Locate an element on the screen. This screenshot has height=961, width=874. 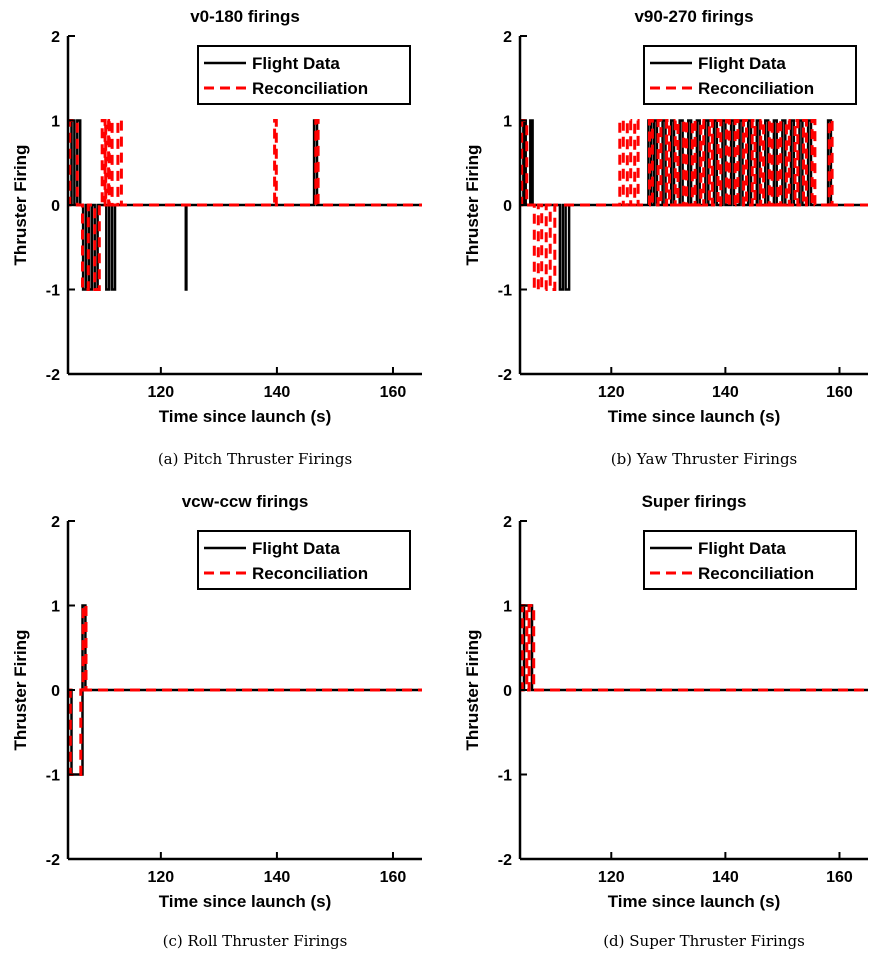
subfigure-caption: (b) Yaw Thruster Firings is located at coordinates (704, 459).